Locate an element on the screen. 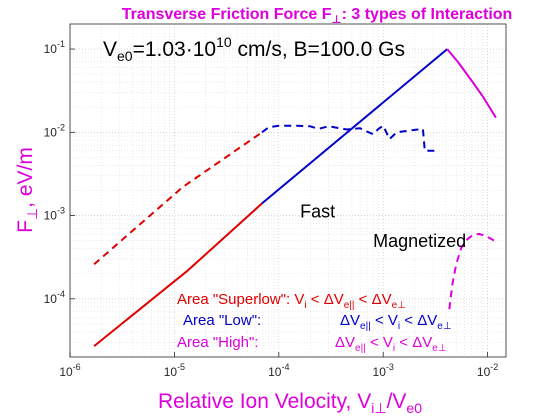 The height and width of the screenshot is (420, 560). y-tick-label: 10⁻⁴ is located at coordinates (54, 297).